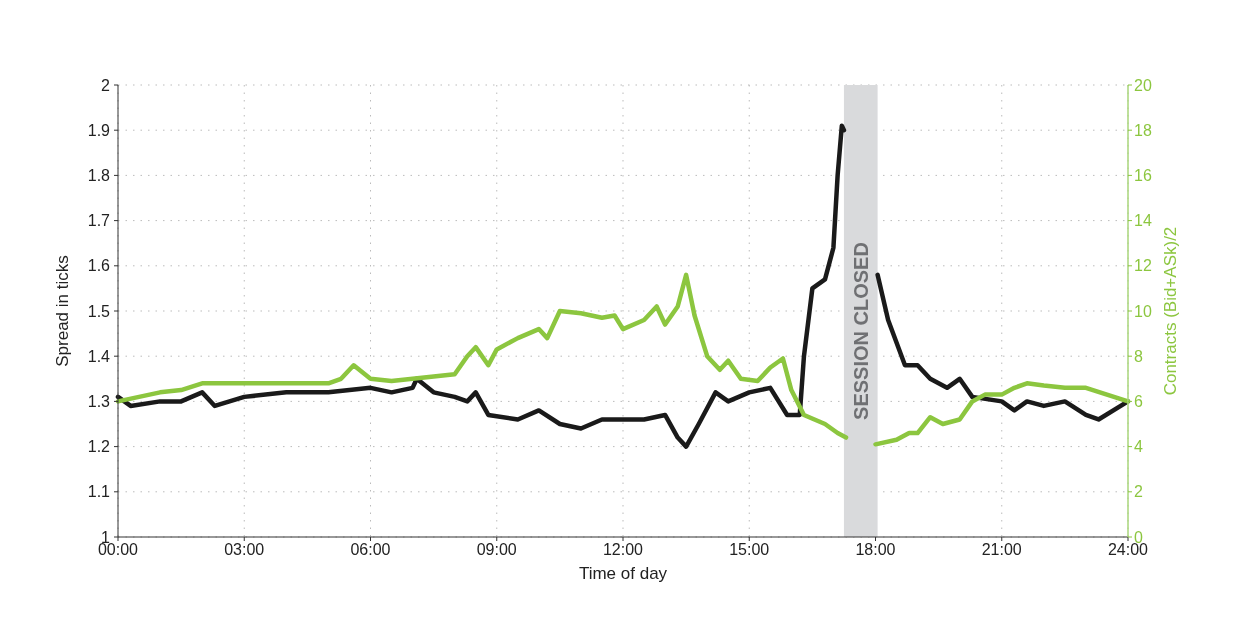 This screenshot has width=1241, height=639. I want to click on y2-tick-label: 12, so click(1143, 266).